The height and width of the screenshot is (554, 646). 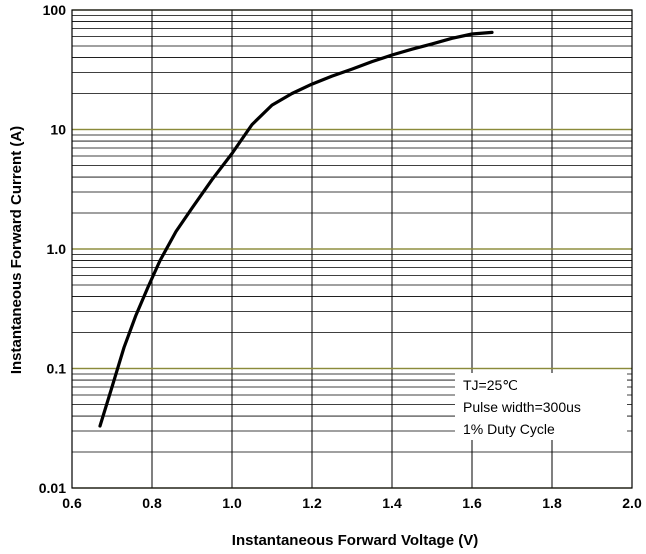 I want to click on x-tick-label: 1.8, so click(x=552, y=503).